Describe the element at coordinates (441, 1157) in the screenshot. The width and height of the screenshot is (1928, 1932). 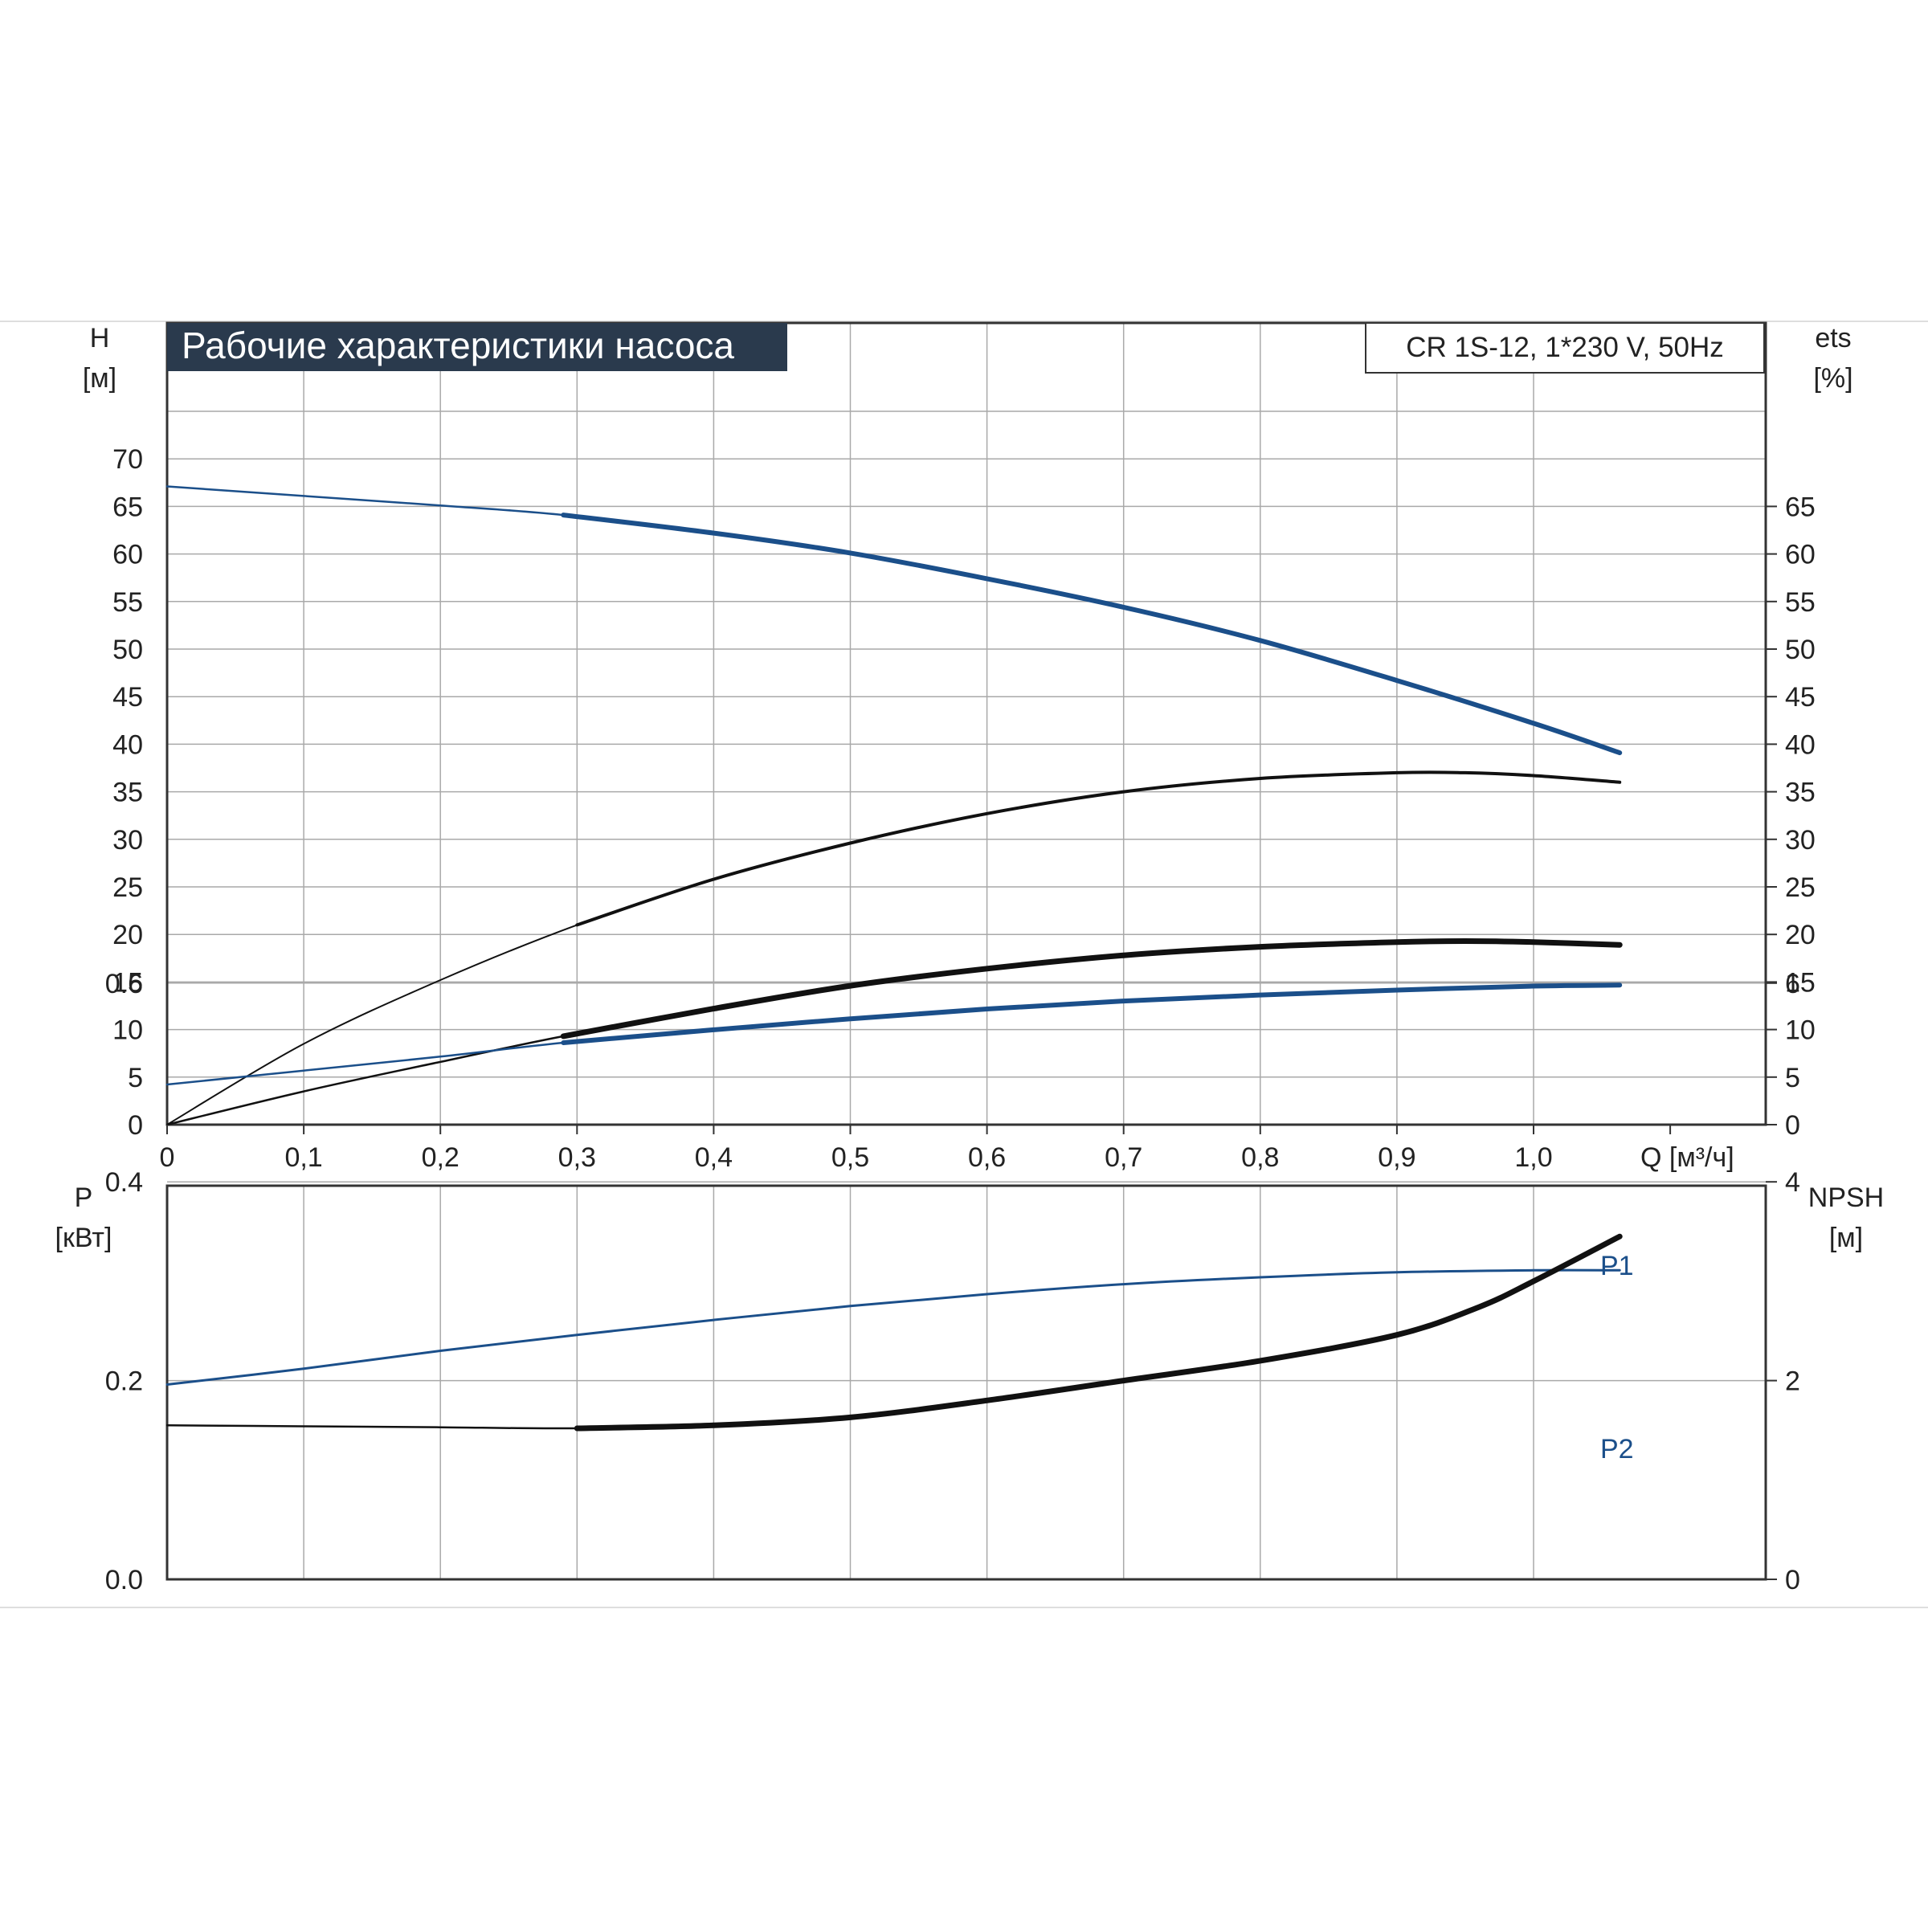
I see `x-tick-label: 0,2` at that location.